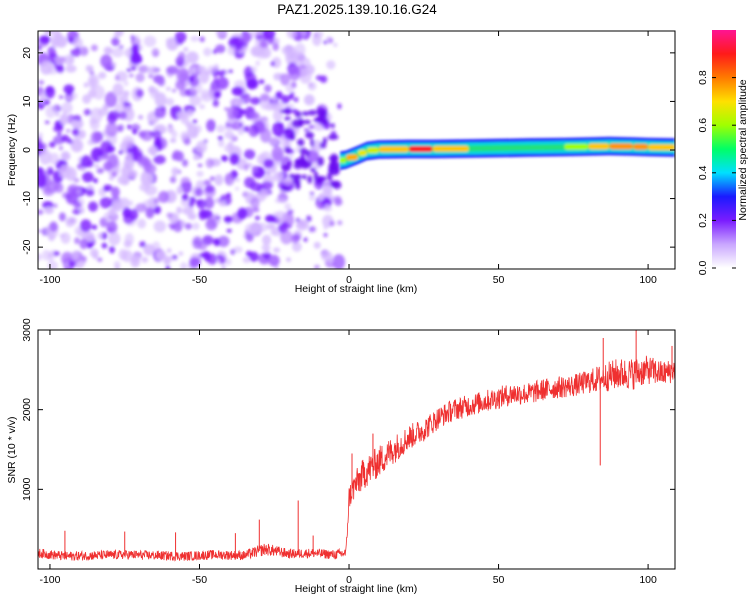 The image size is (750, 600). I want to click on x-tick-label: -100, so click(49, 280).